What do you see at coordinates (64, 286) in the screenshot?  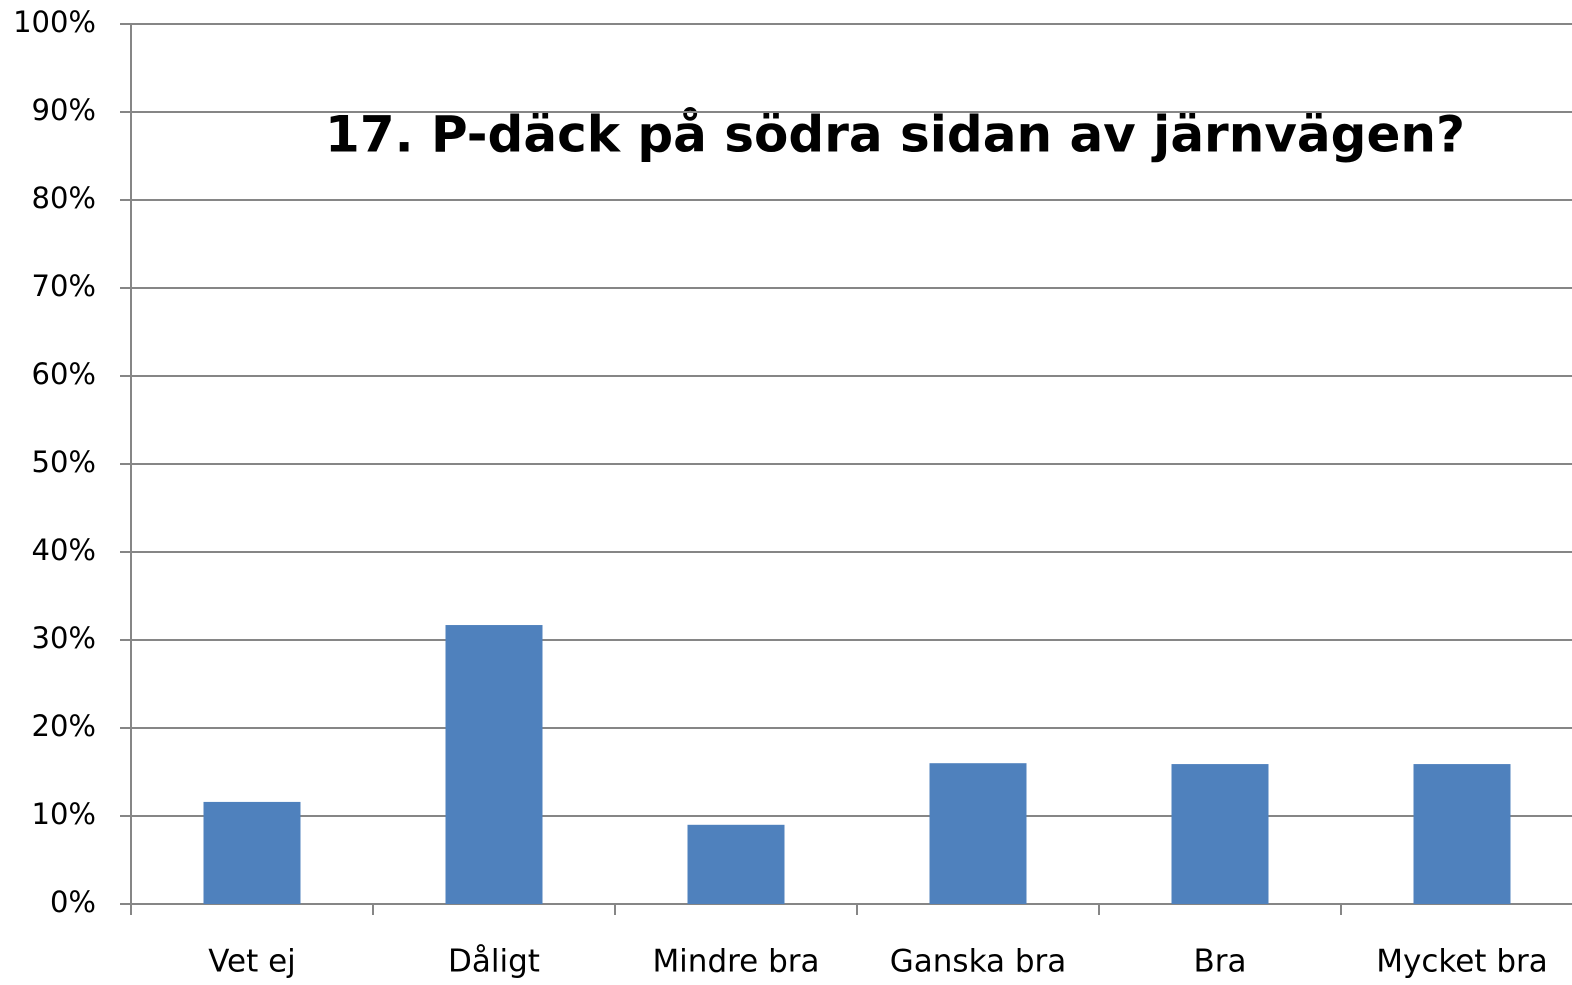 I see `y-tick-label: 70%` at bounding box center [64, 286].